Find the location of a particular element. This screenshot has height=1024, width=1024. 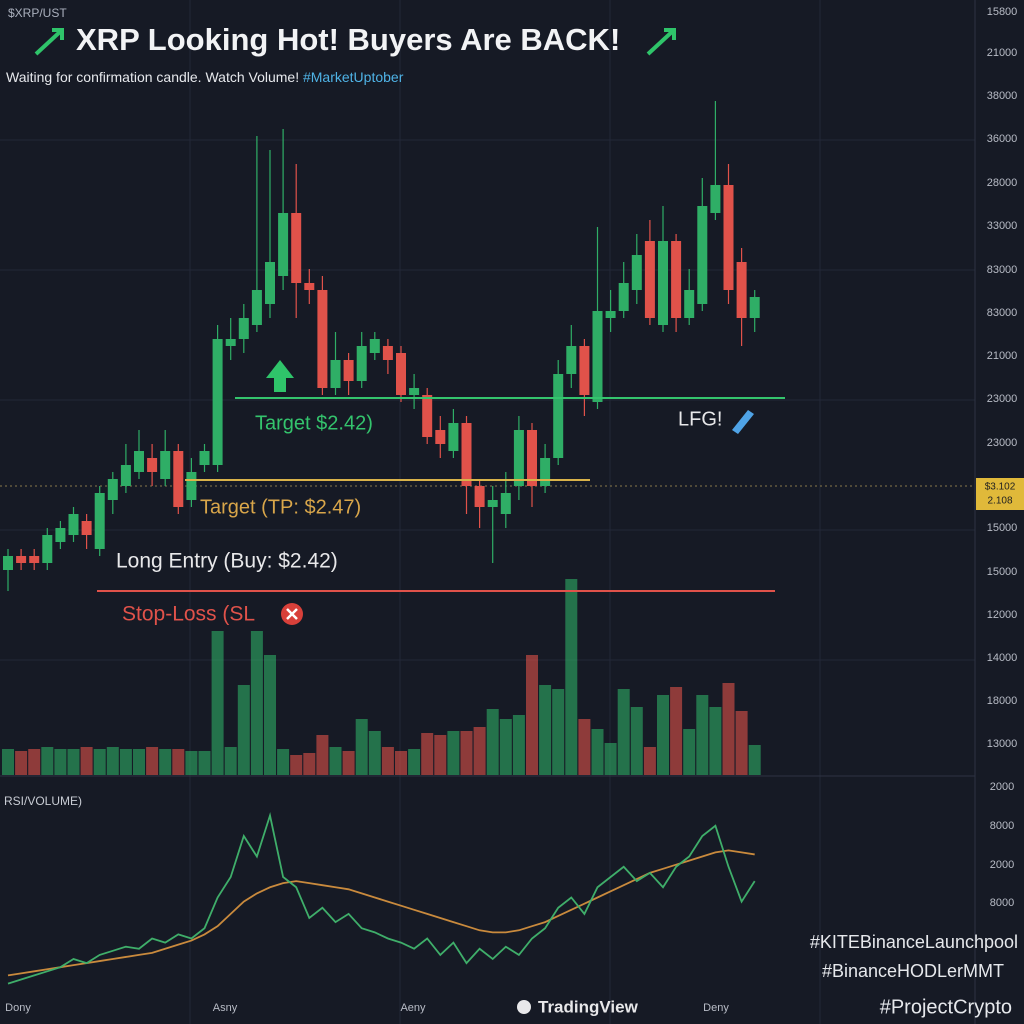

axis-label: 38000 is located at coordinates (1002, 96).